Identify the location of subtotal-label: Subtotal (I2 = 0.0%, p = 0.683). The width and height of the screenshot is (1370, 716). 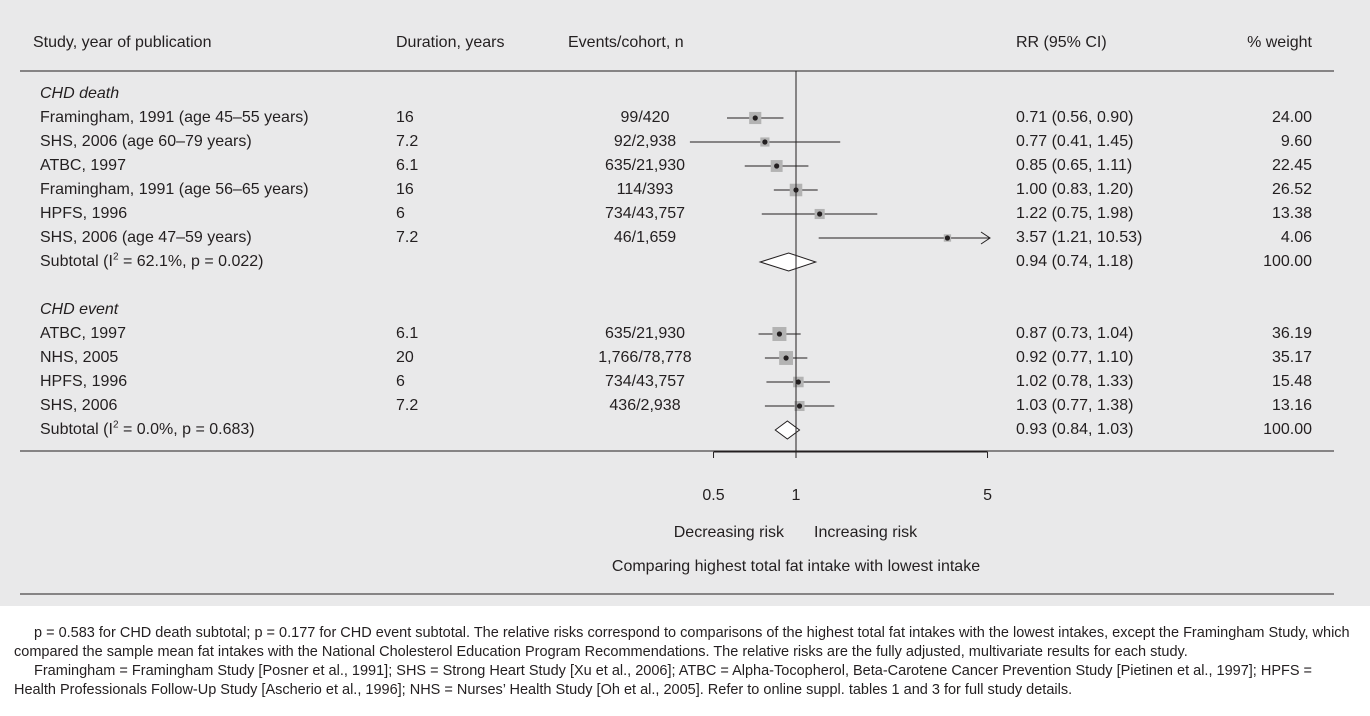
(147, 430).